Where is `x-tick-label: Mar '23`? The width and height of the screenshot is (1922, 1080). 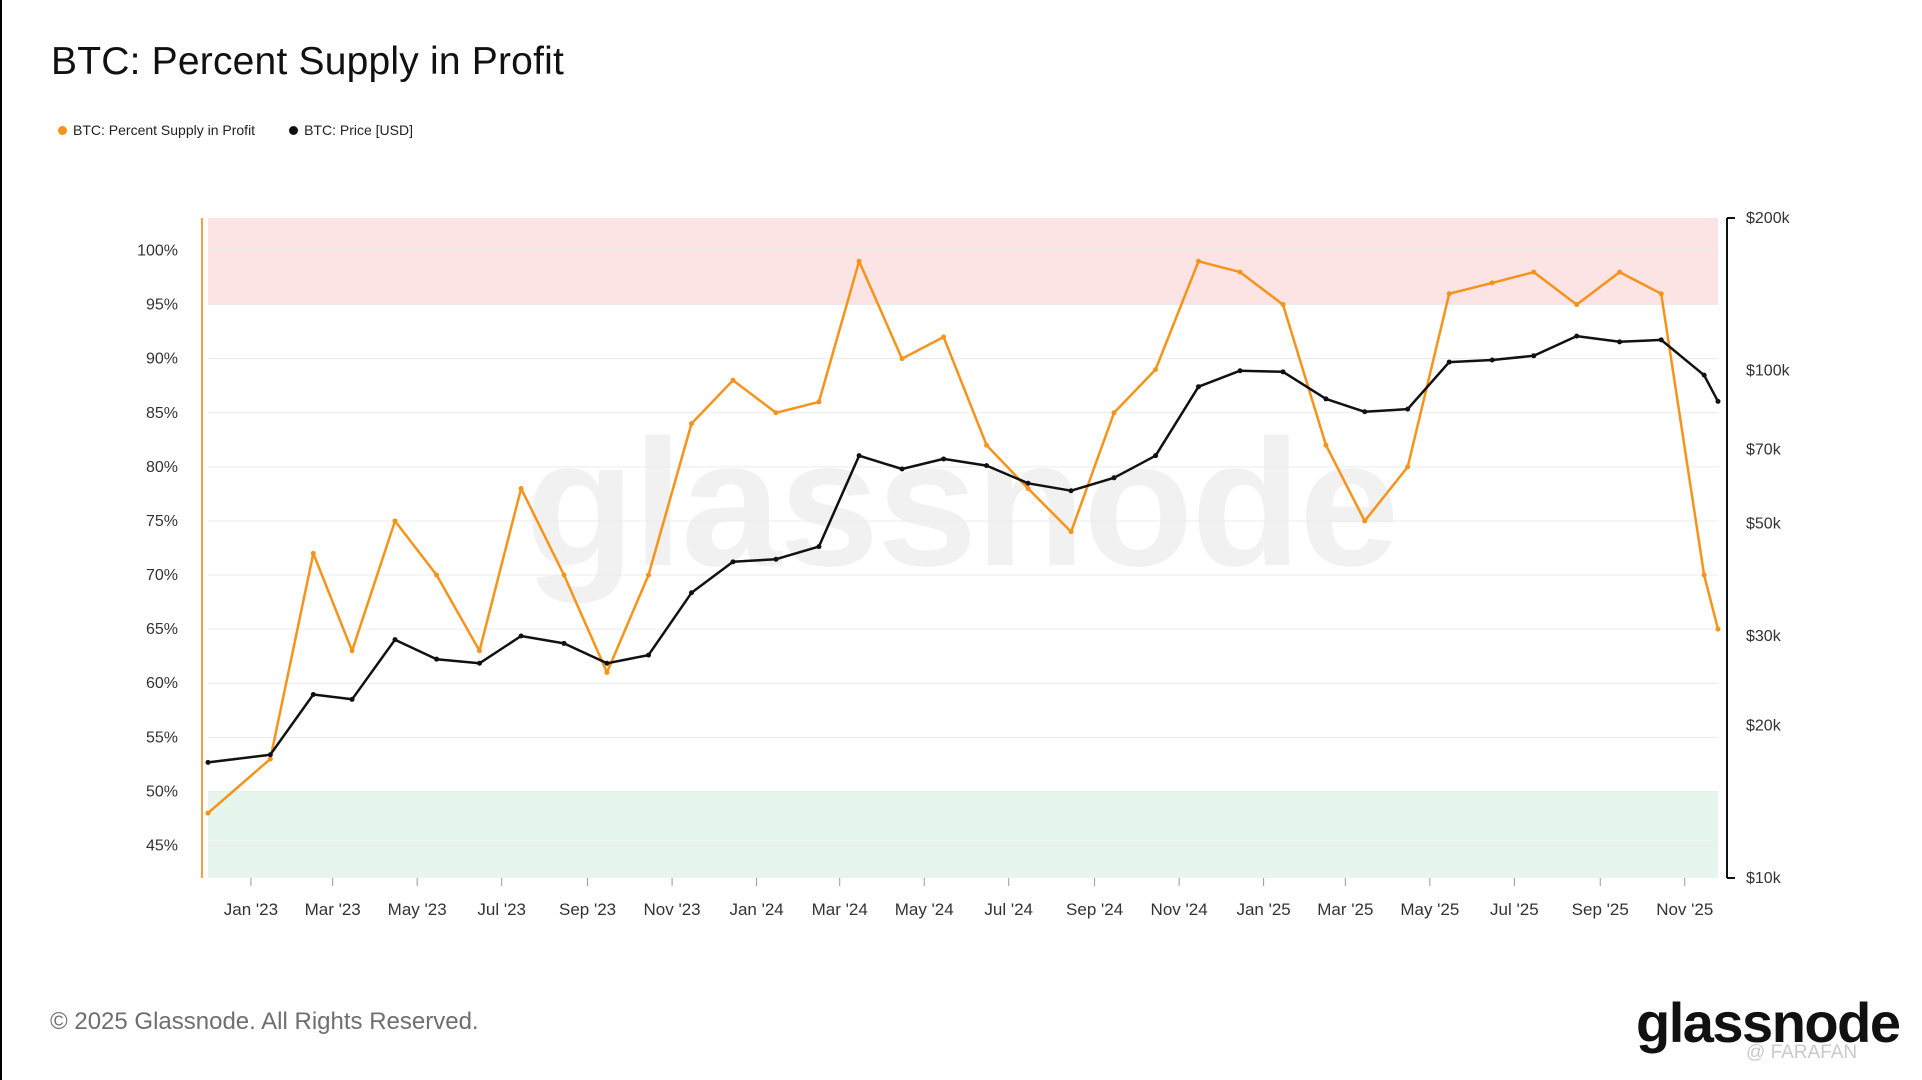
x-tick-label: Mar '23 is located at coordinates (333, 909).